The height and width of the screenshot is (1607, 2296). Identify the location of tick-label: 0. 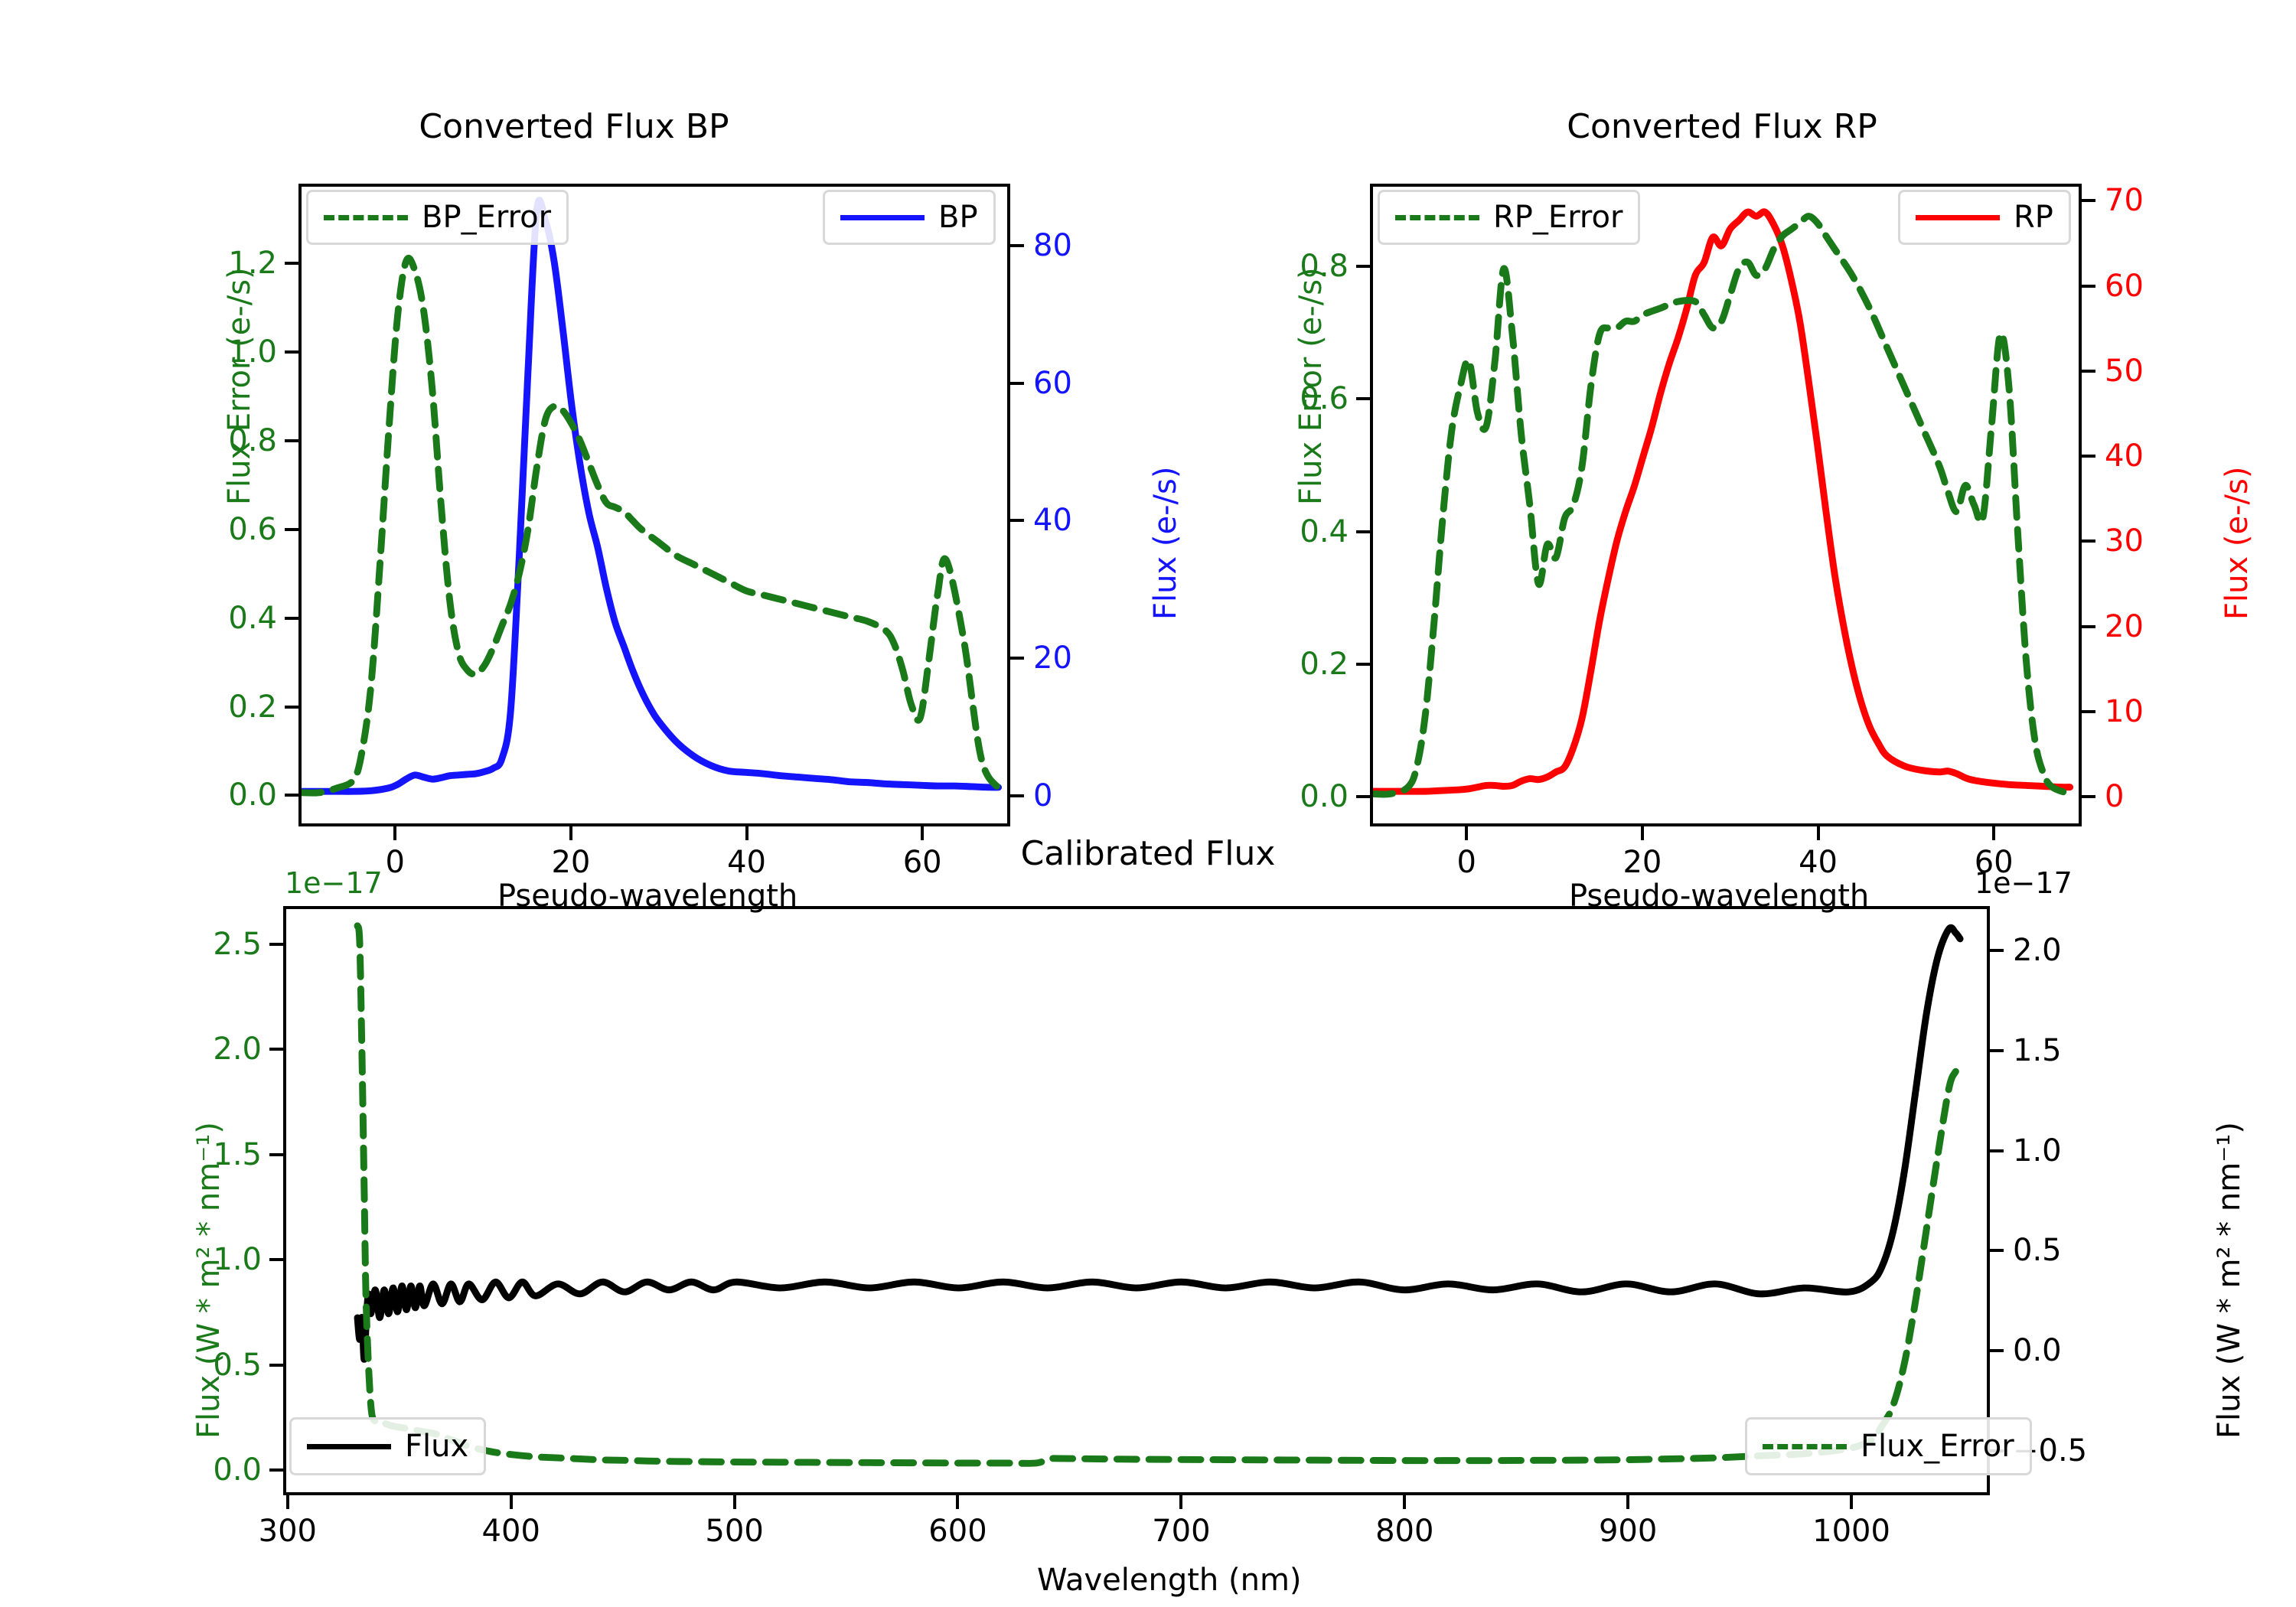
(1043, 795).